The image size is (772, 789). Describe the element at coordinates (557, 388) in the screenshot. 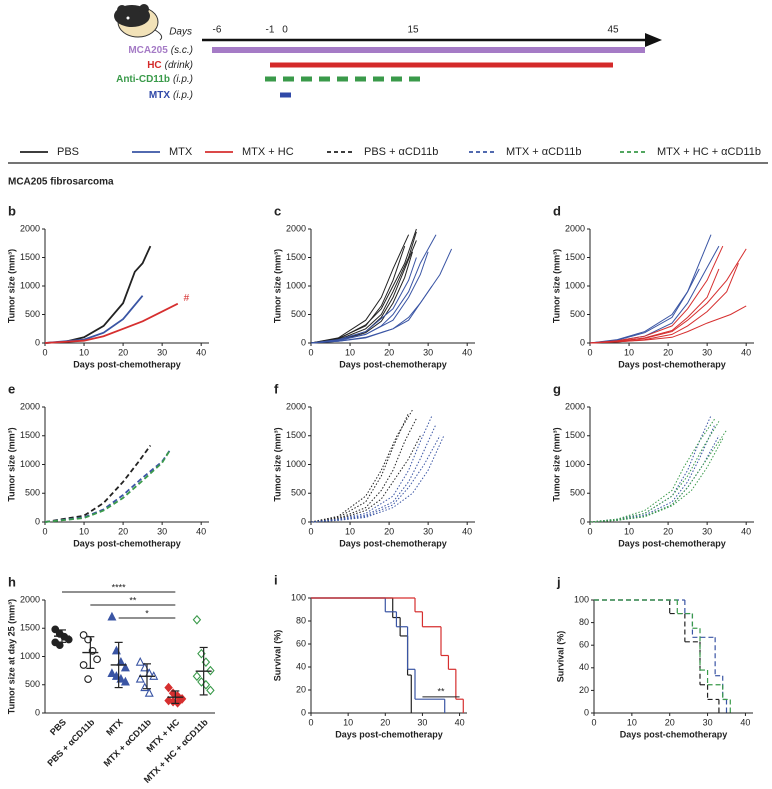

I see `panel-letter: g` at that location.